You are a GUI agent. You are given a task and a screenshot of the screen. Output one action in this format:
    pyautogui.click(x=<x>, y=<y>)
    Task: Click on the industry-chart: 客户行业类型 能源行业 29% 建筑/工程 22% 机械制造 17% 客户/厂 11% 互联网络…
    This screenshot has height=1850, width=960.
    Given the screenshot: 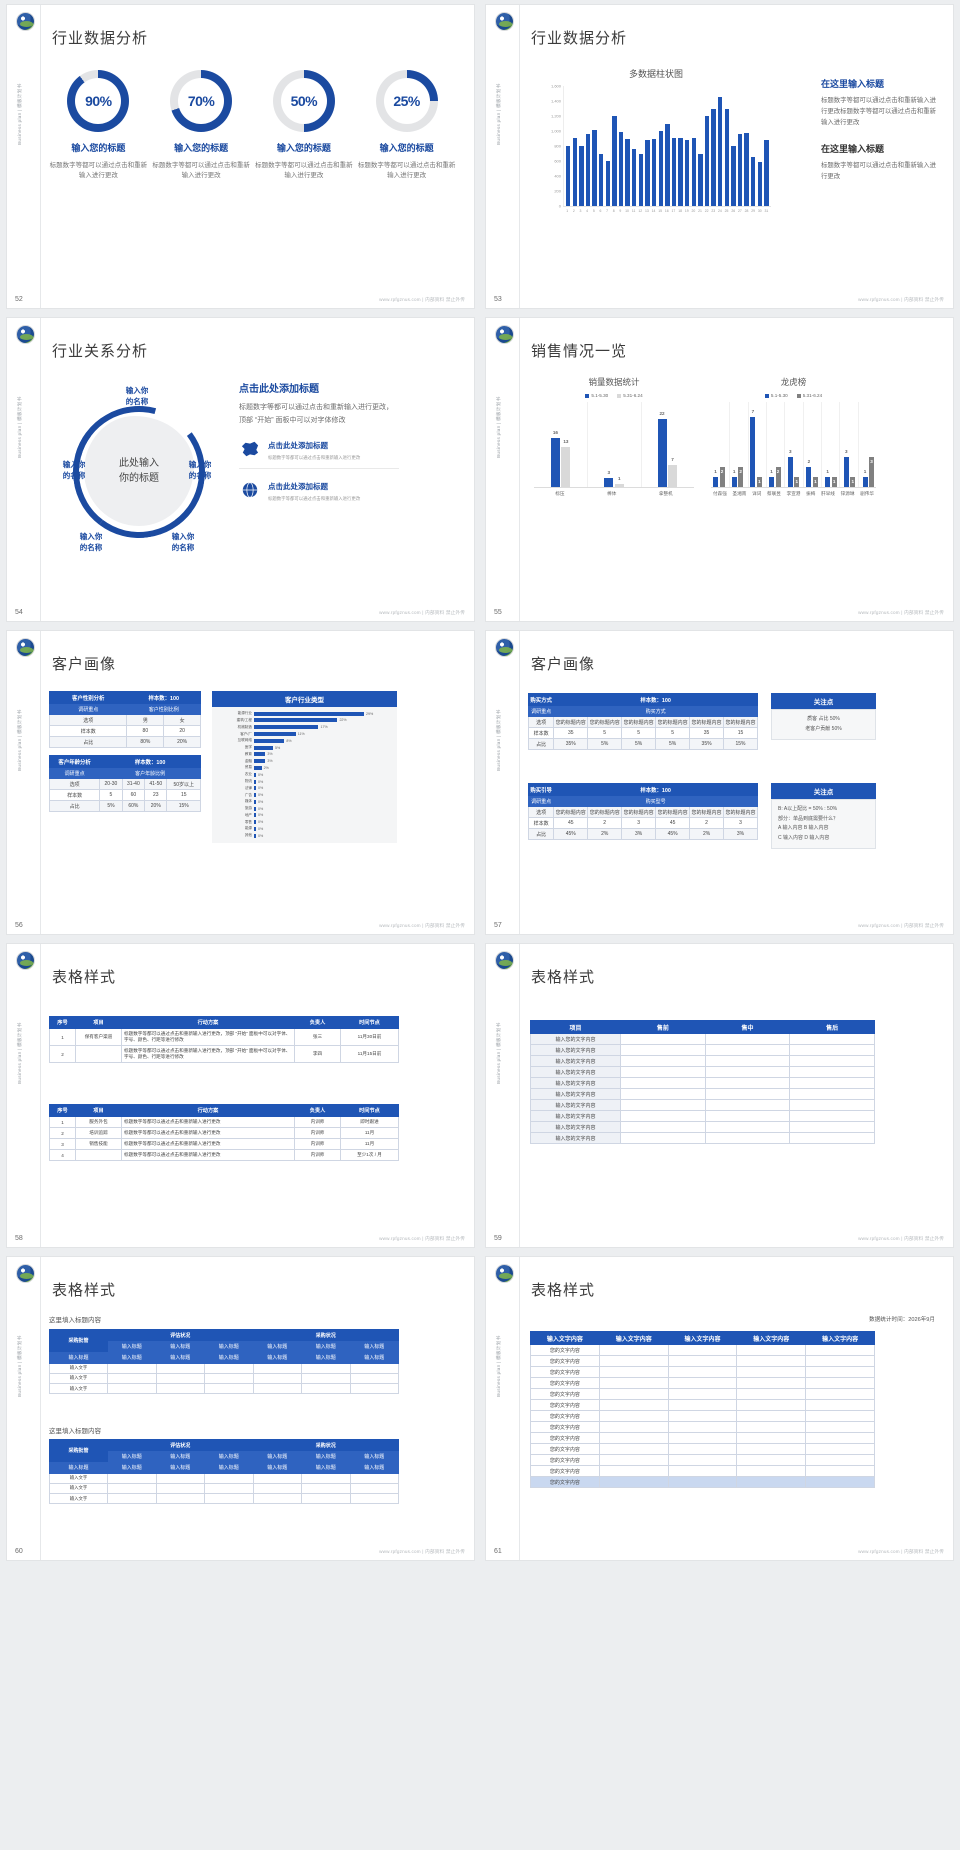 What is the action you would take?
    pyautogui.click(x=304, y=767)
    